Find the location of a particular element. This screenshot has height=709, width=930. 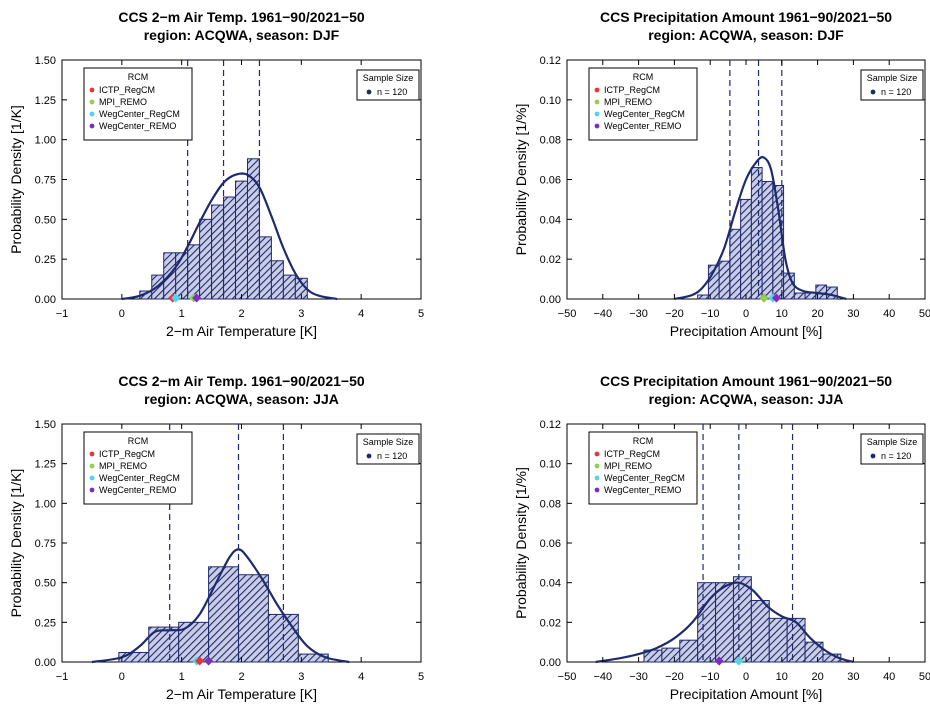

sample-legend-dot is located at coordinates (873, 456).